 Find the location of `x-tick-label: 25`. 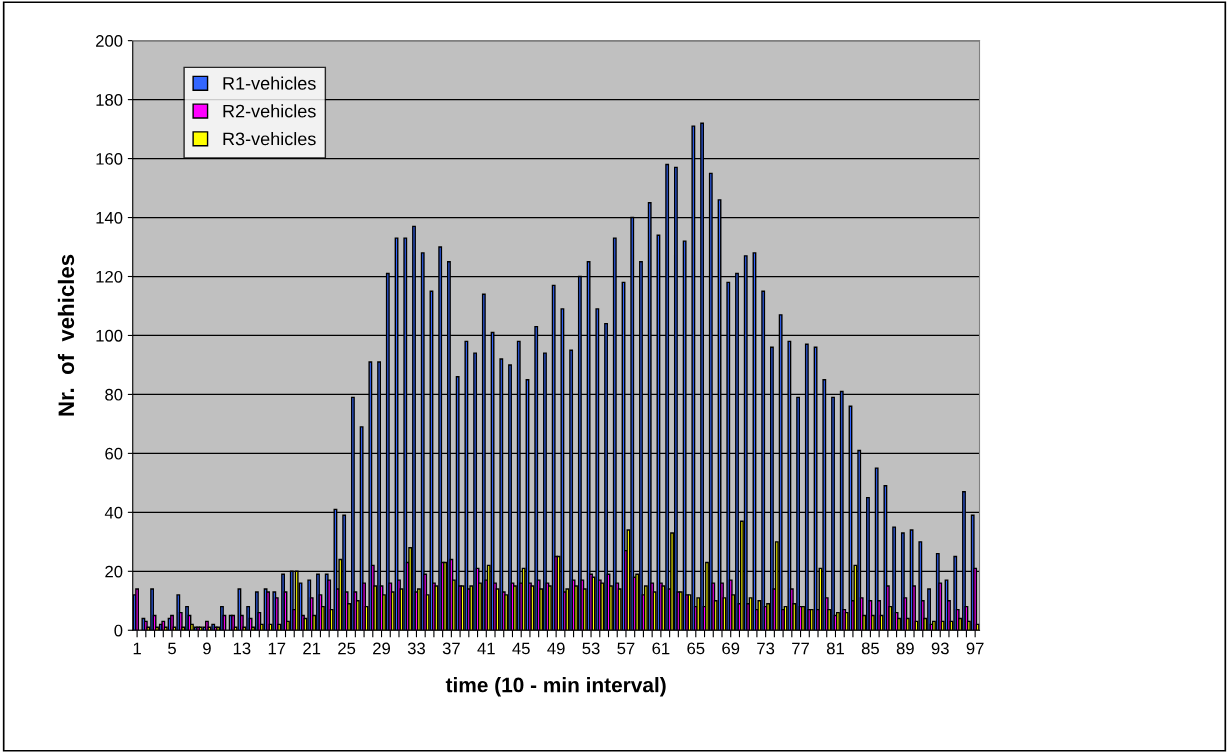

x-tick-label: 25 is located at coordinates (347, 648).